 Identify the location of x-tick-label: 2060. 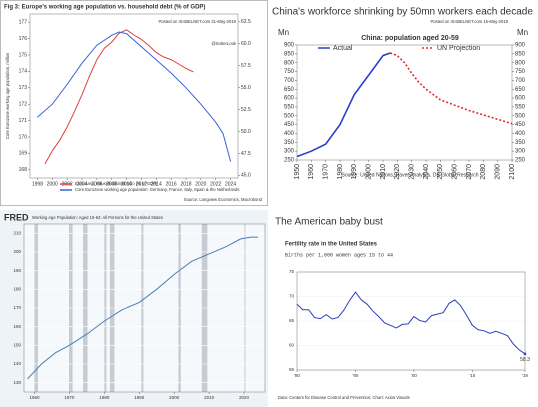
(455, 172).